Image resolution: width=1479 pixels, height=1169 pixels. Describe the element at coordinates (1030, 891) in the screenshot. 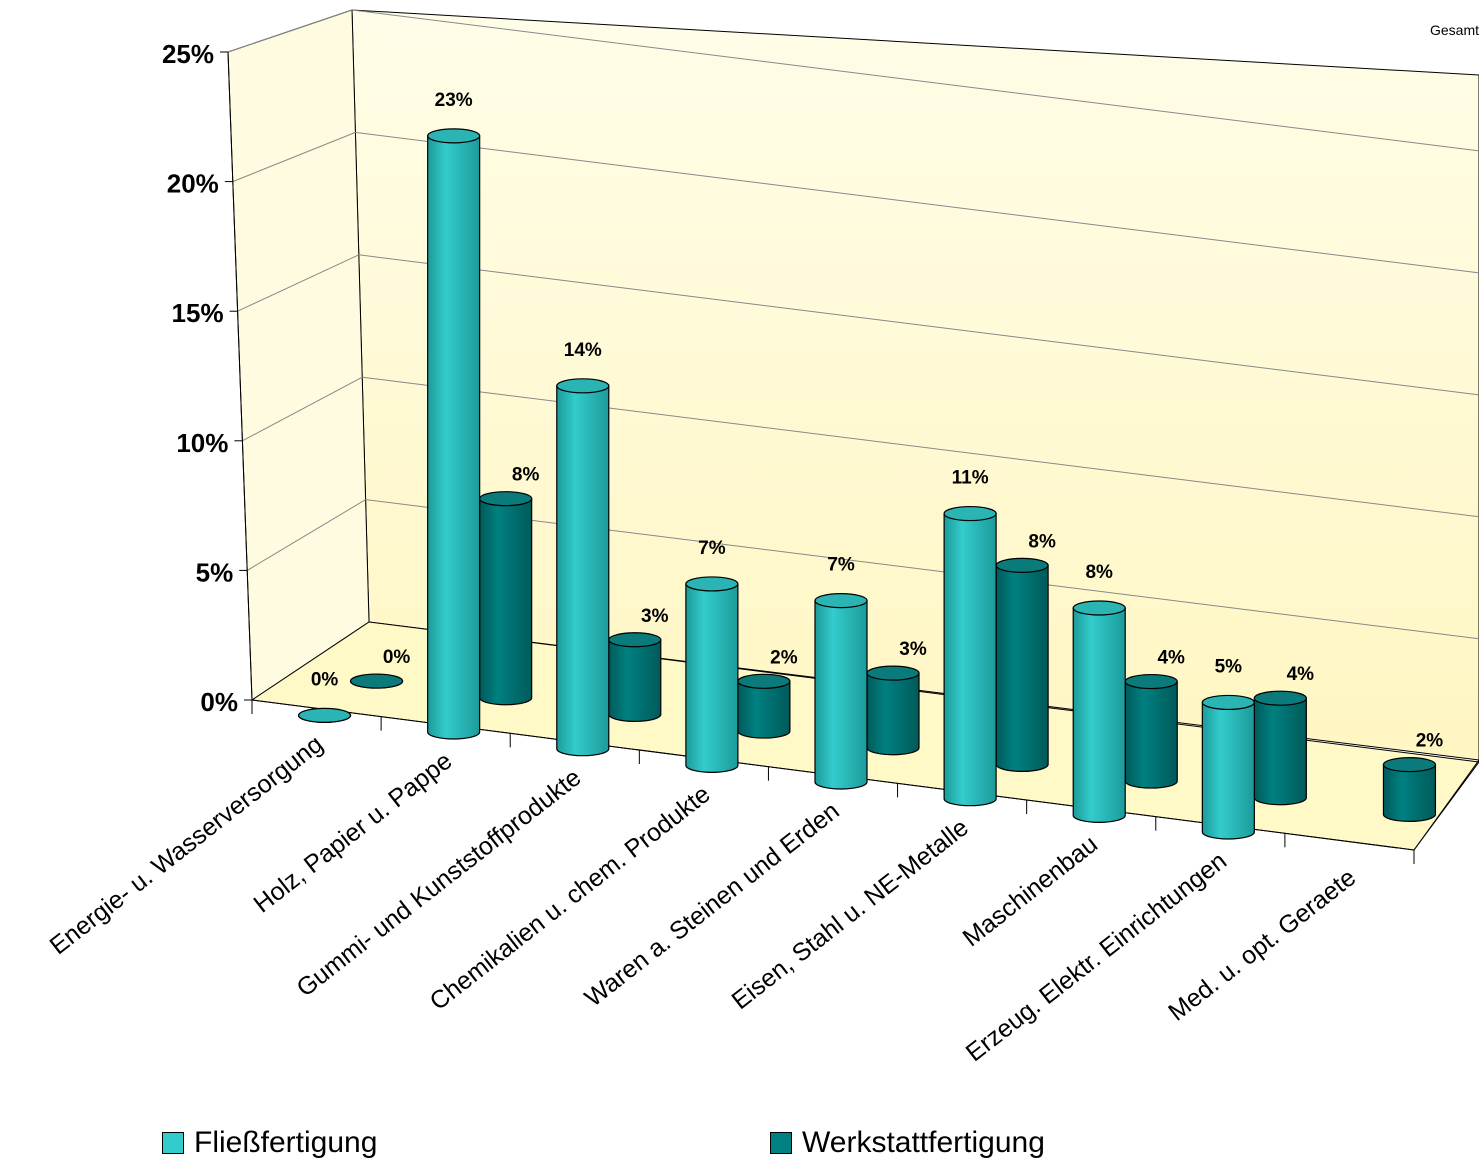

I see `x-tick-label: Maschinenbau` at that location.